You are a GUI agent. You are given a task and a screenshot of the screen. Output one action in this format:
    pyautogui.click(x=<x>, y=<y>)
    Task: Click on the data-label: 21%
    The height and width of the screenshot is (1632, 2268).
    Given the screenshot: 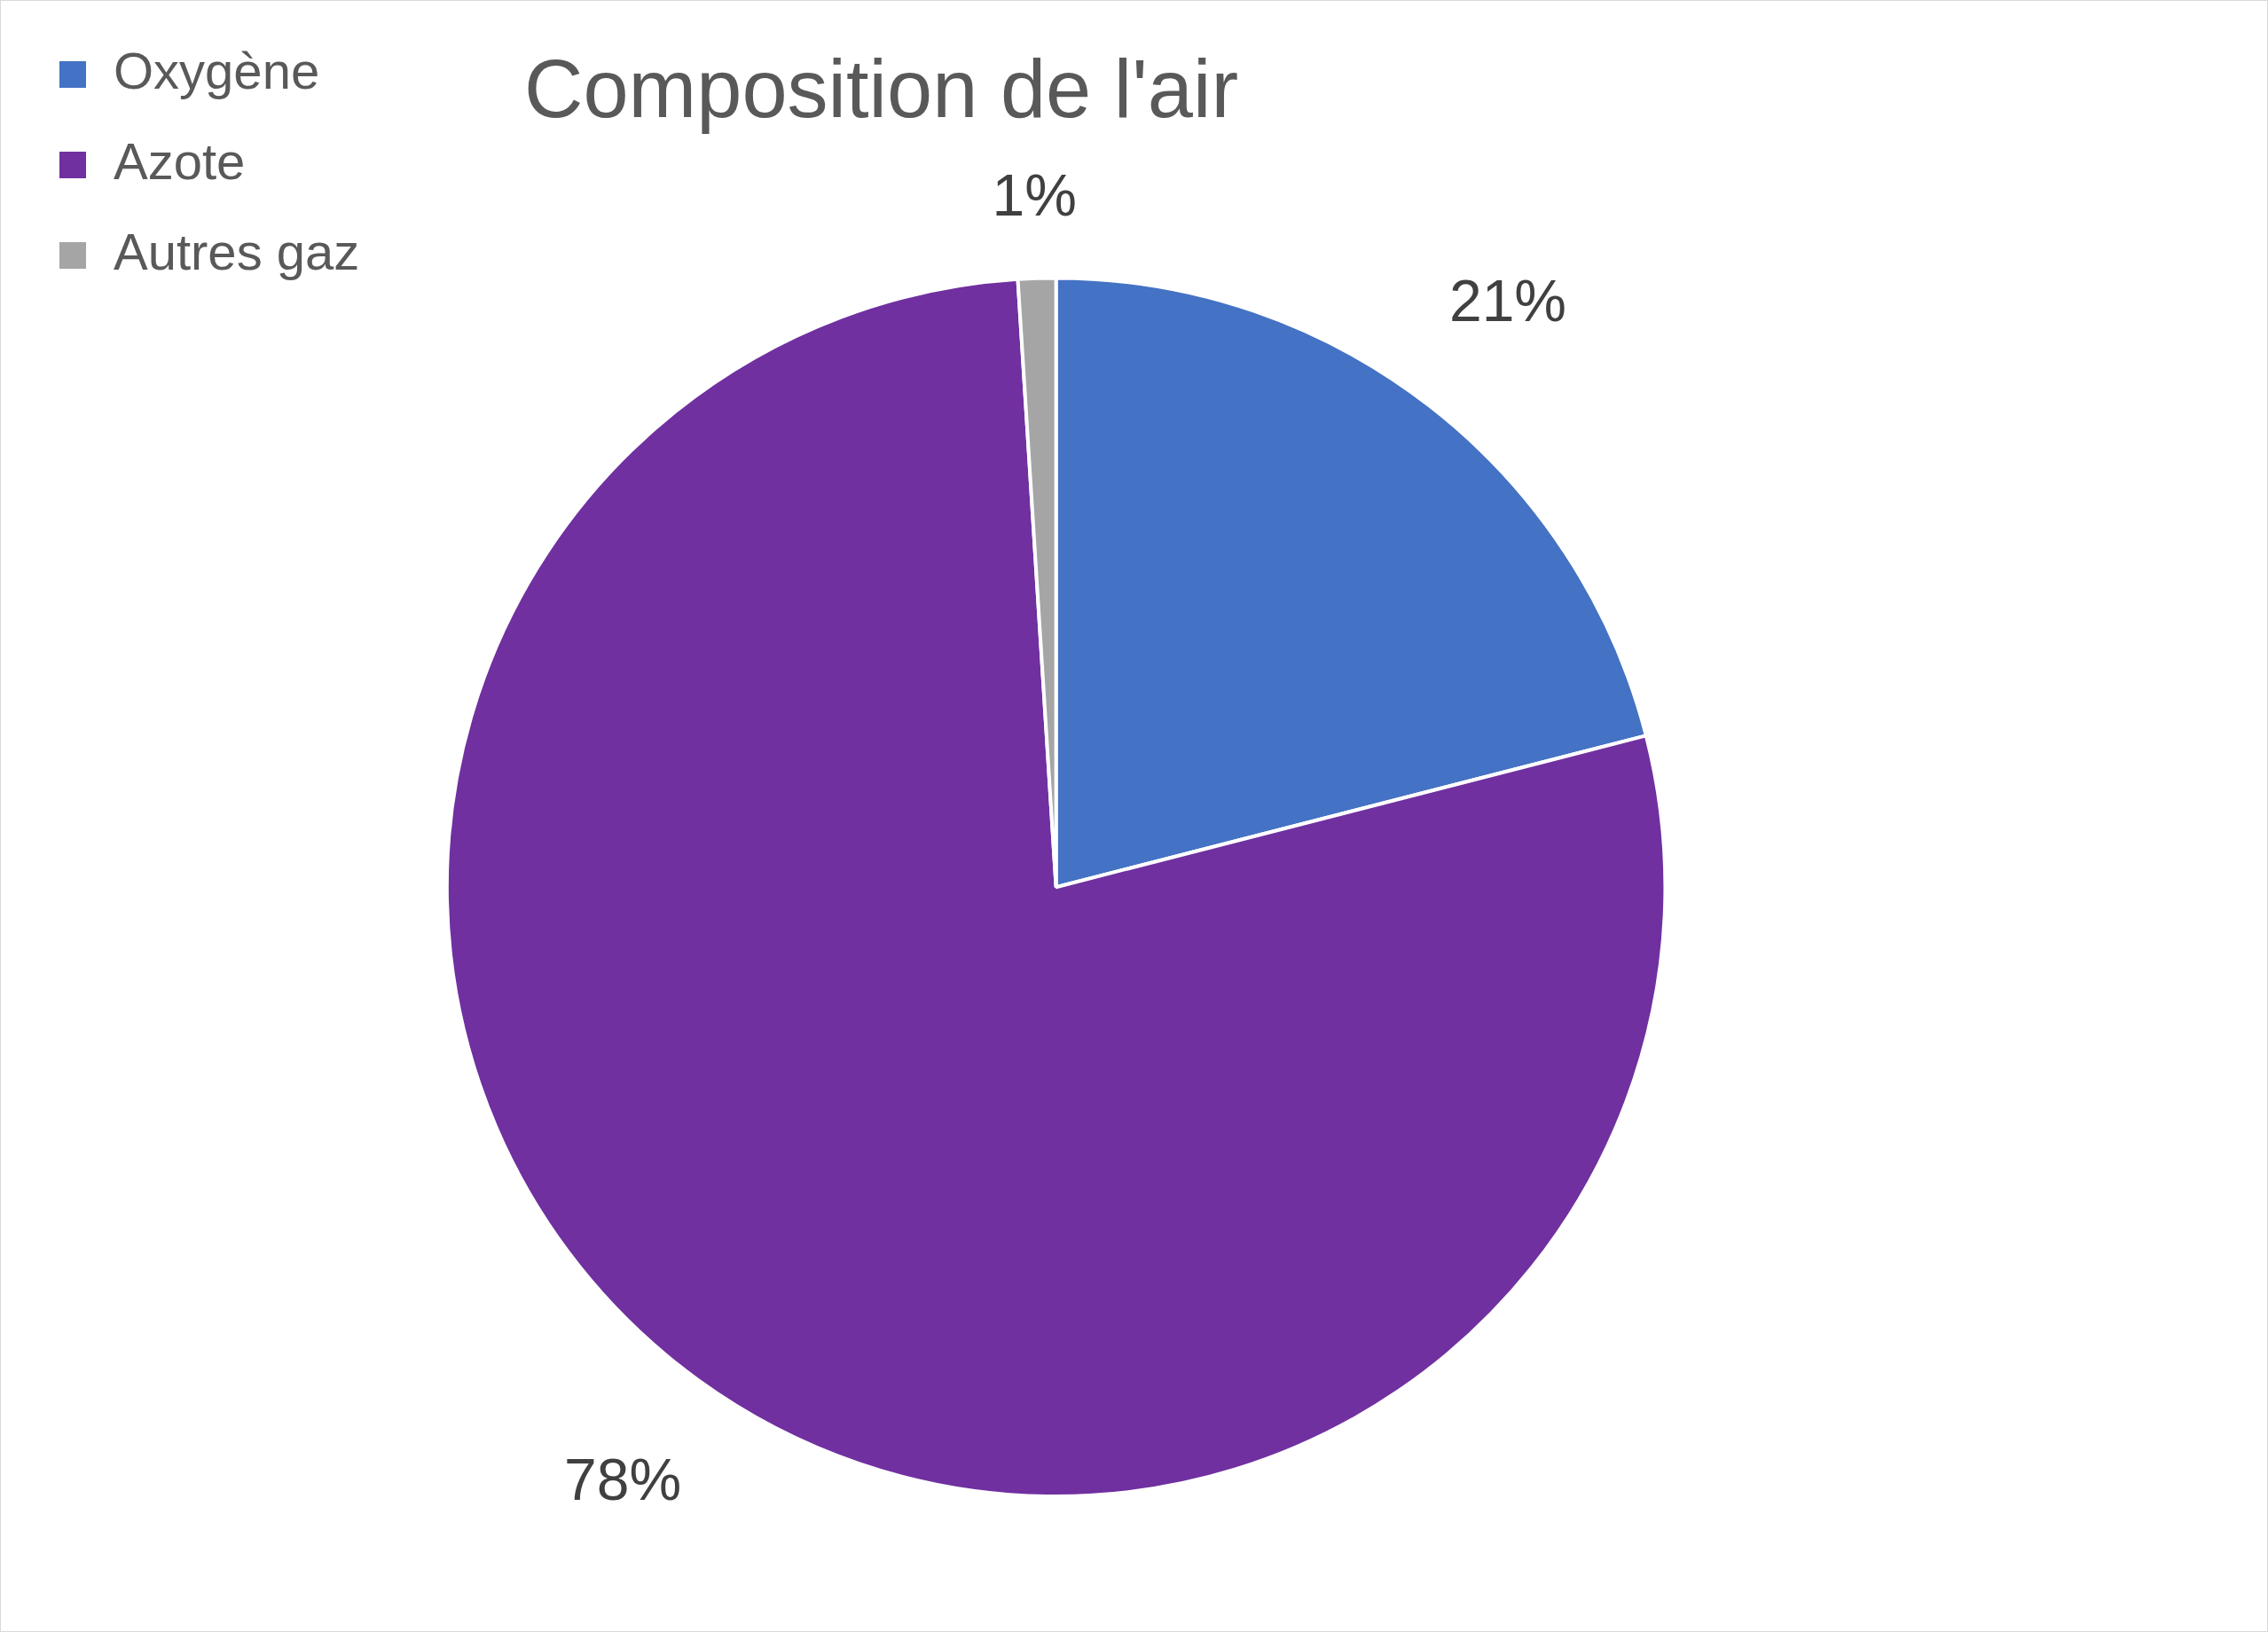 What is the action you would take?
    pyautogui.click(x=1508, y=300)
    